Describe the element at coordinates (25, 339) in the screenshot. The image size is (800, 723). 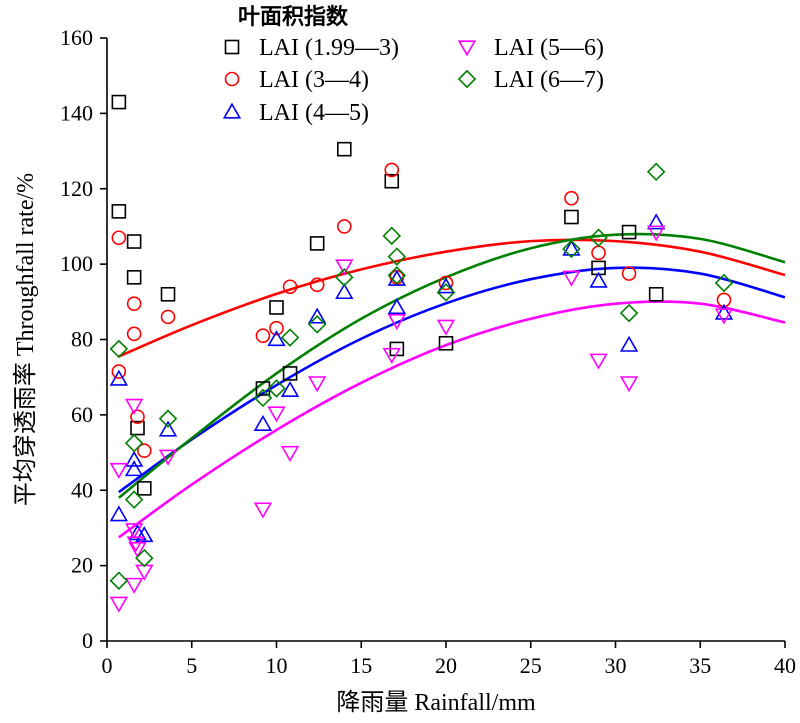
I see `y-axis-title: 平均穿透雨率 Throughfall rate/%` at that location.